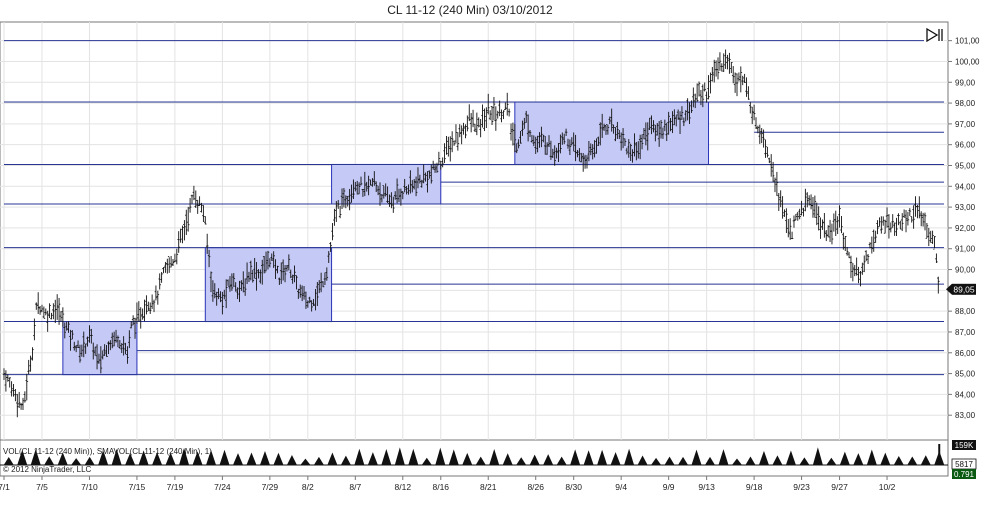  I want to click on x-tick-label: 7/24, so click(222, 487).